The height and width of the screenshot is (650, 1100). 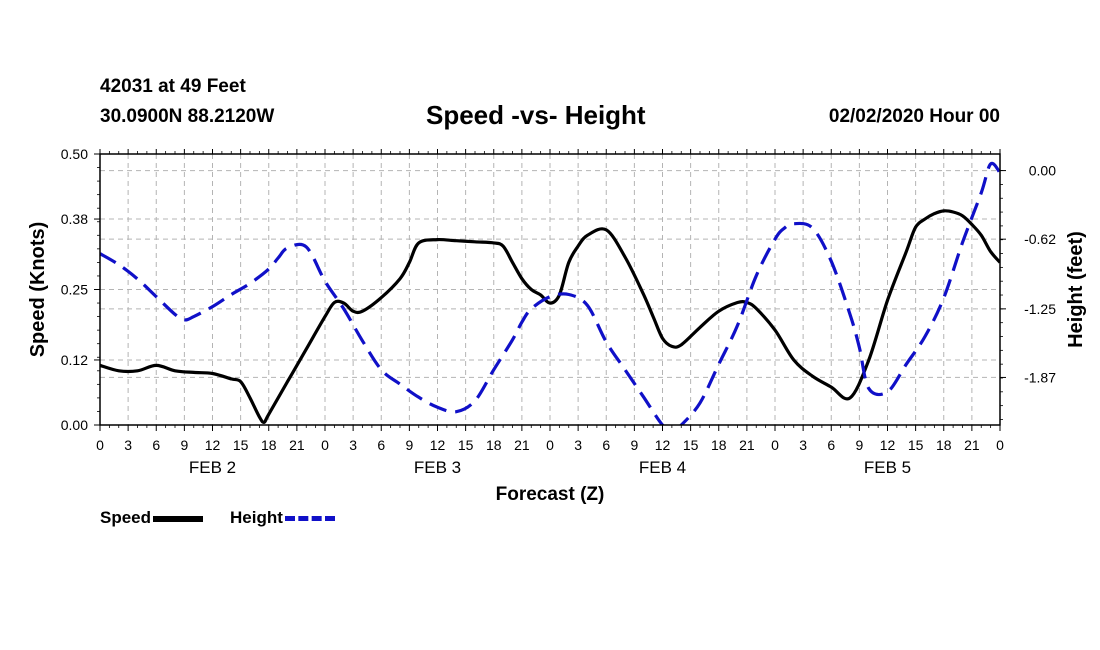 I want to click on forecast-date-label: 02/02/2020 Hour 00, so click(x=914, y=116).